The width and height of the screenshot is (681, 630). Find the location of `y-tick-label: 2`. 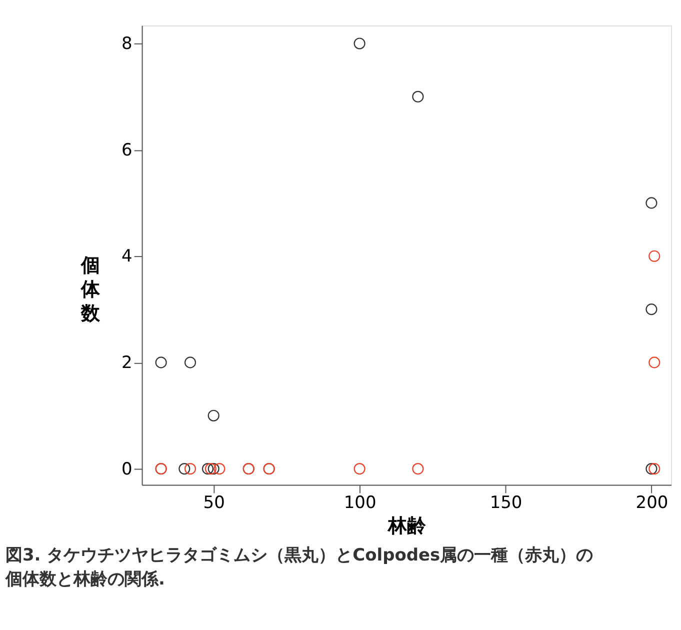

y-tick-label: 2 is located at coordinates (127, 362).